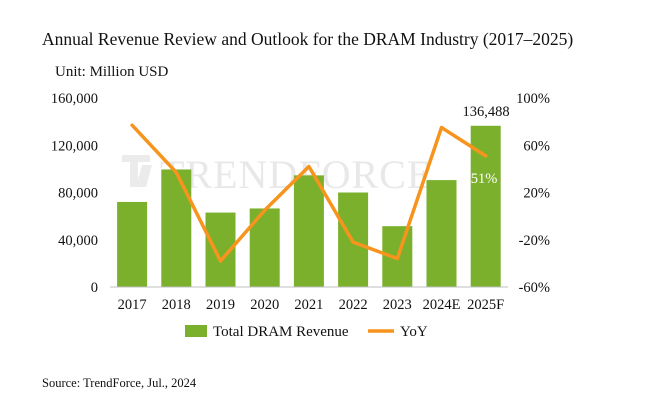 The width and height of the screenshot is (647, 412). Describe the element at coordinates (308, 231) in the screenshot. I see `bar-2021` at that location.